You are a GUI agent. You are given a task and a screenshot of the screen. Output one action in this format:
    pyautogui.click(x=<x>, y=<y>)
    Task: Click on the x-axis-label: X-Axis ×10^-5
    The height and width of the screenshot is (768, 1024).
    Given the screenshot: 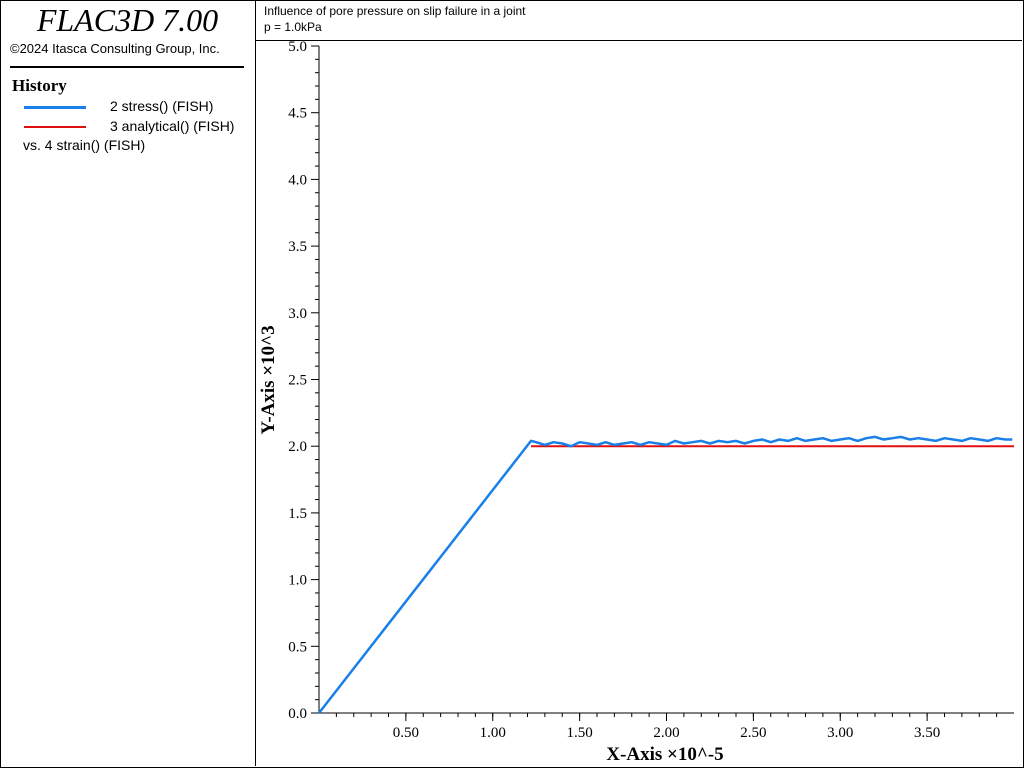 What is the action you would take?
    pyautogui.click(x=664, y=754)
    